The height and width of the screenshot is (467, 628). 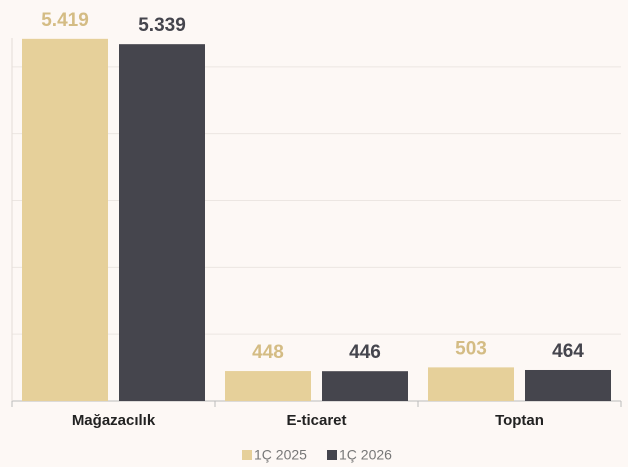 I want to click on value-label: 503, so click(x=471, y=348).